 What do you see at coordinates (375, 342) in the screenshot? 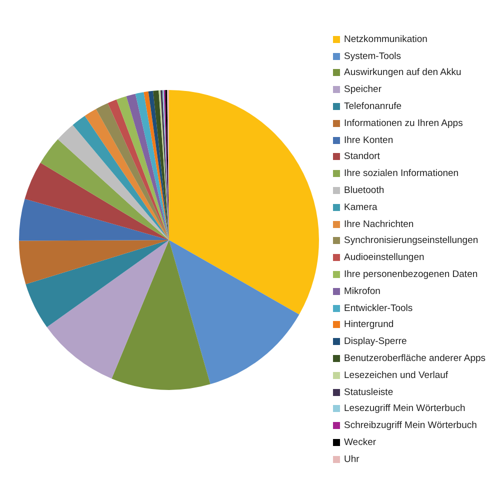
I see `legend-label: Display-Sperre` at bounding box center [375, 342].